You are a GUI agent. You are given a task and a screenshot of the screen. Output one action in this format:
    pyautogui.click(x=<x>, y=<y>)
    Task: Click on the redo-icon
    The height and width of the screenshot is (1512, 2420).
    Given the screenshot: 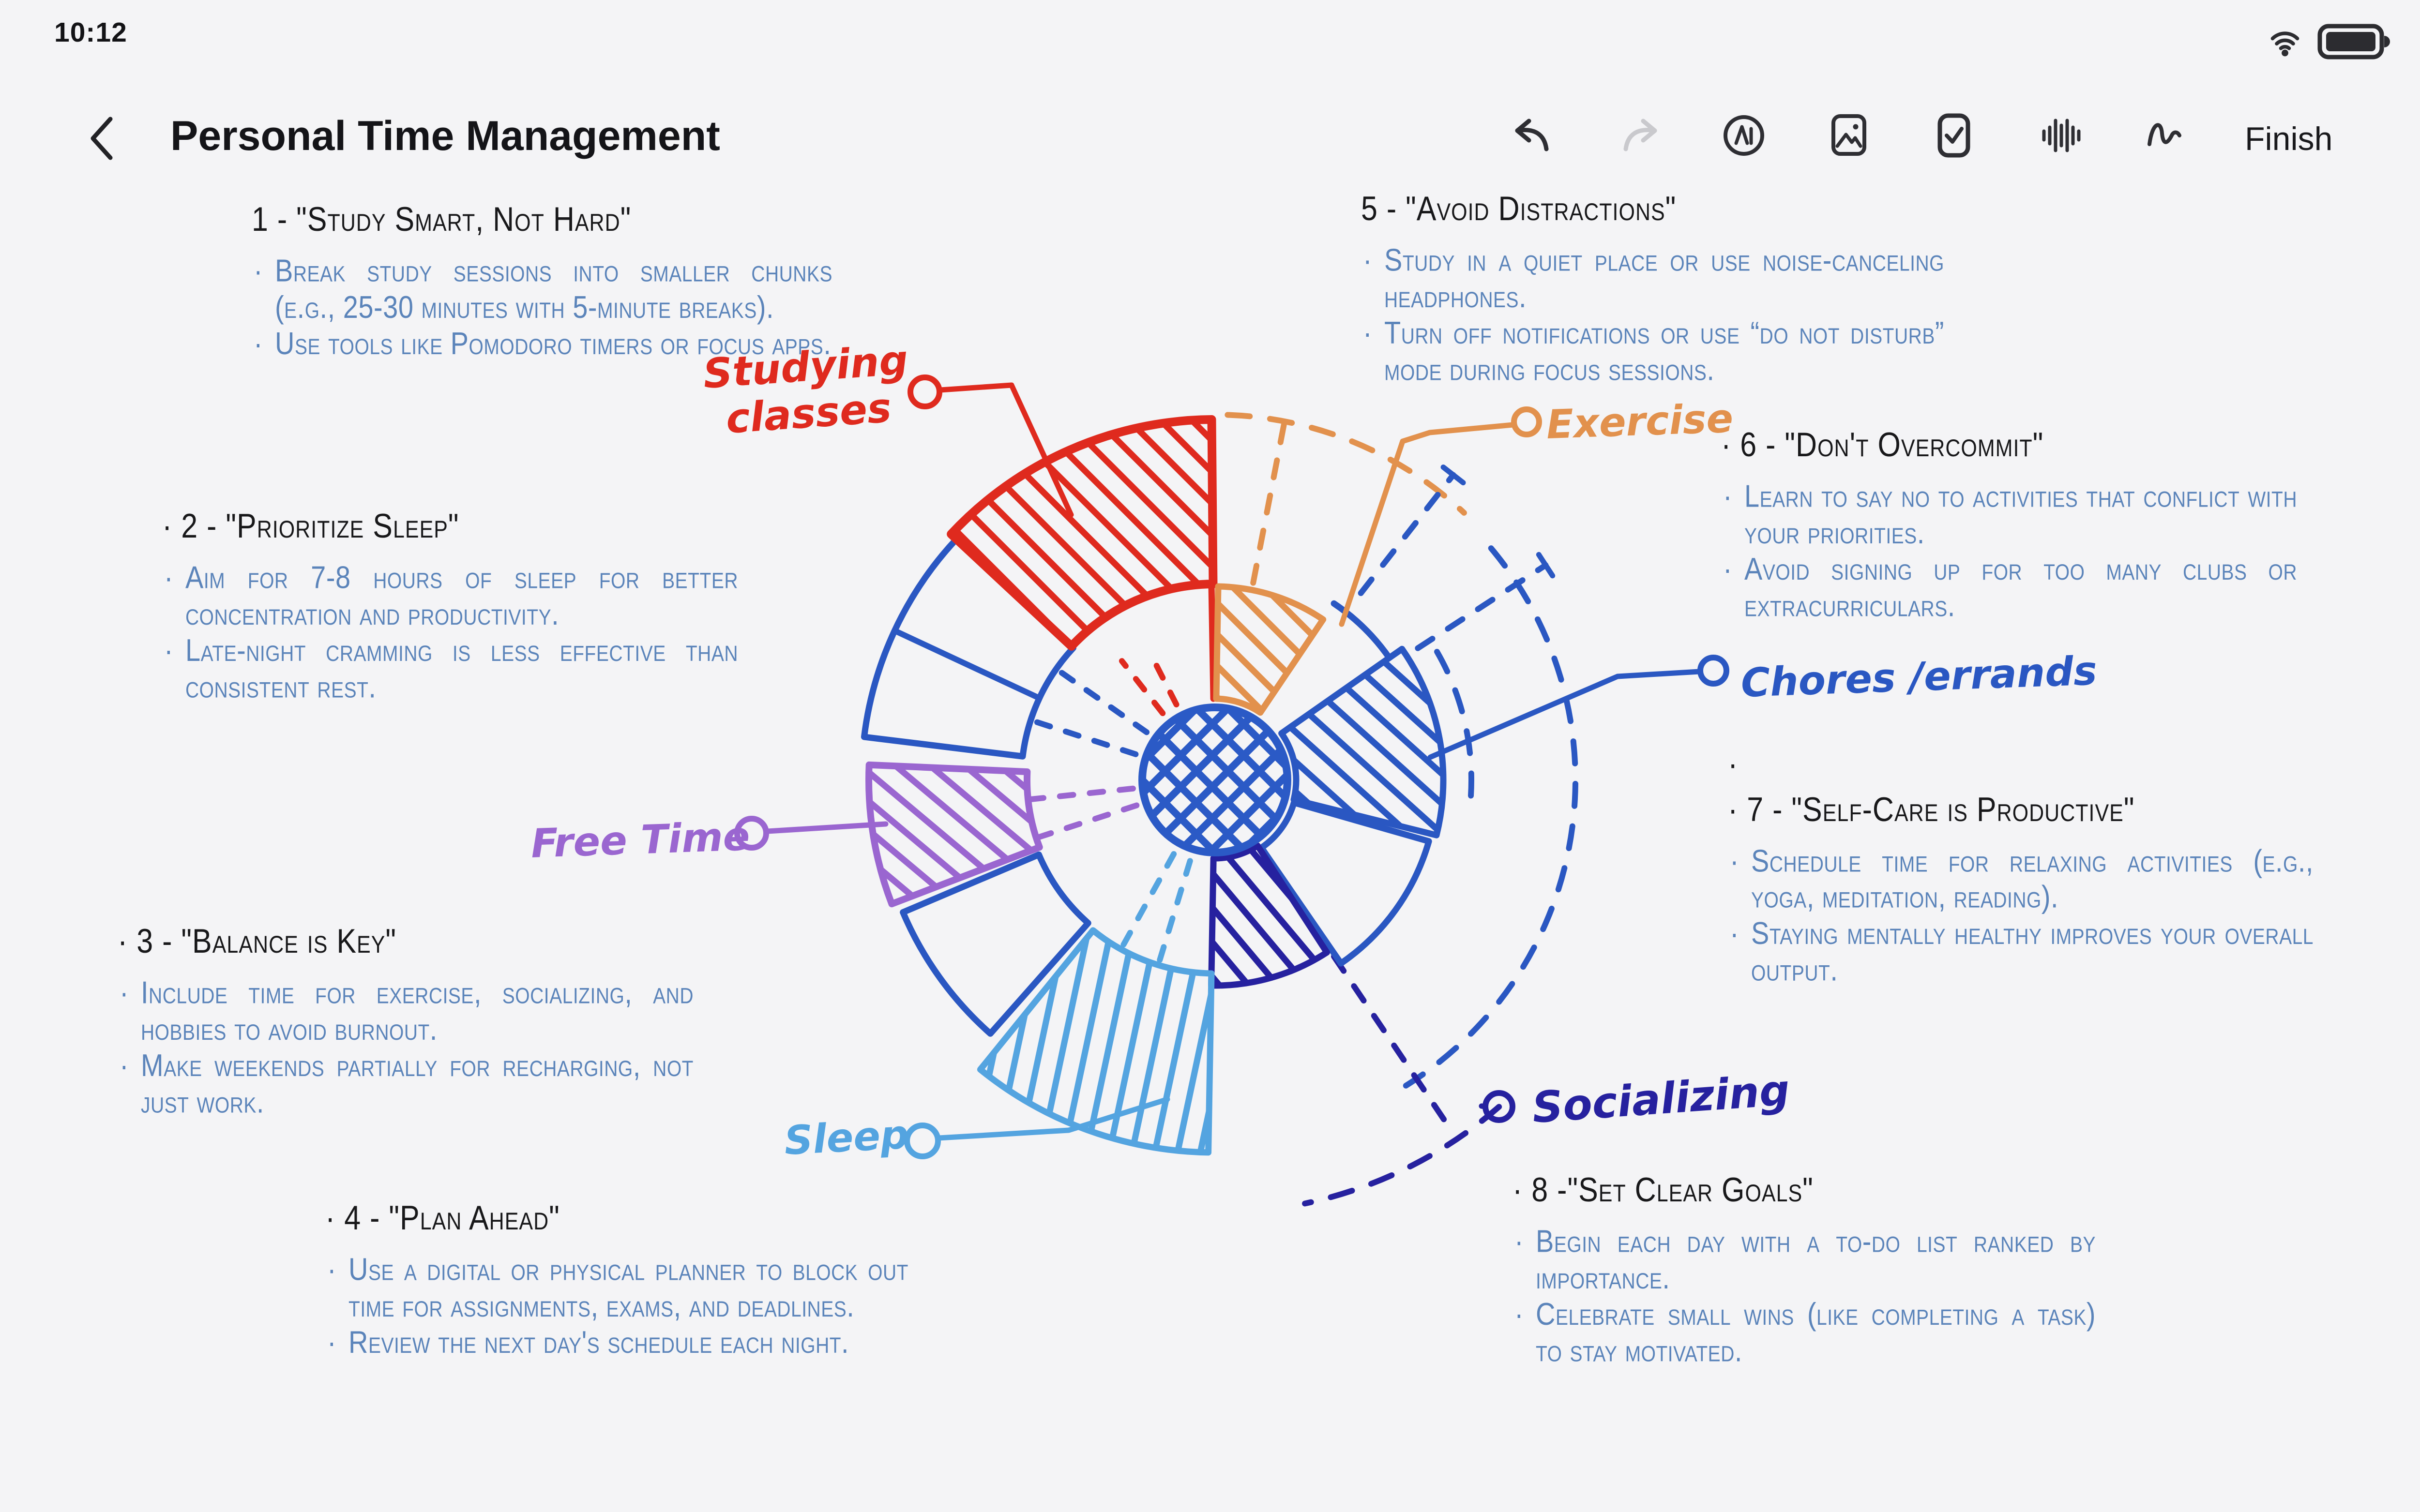 What is the action you would take?
    pyautogui.click(x=1639, y=135)
    